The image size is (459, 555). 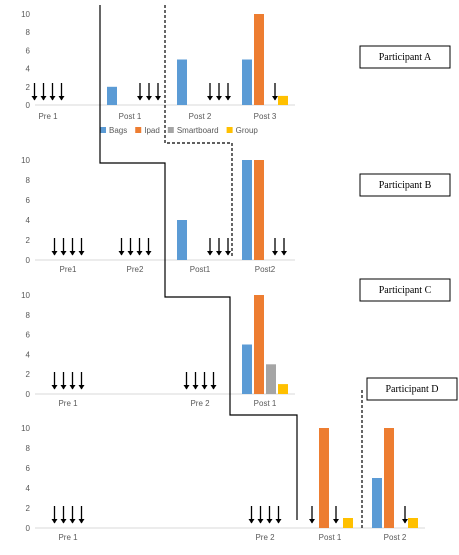 I want to click on participant-label: Participant C, so click(x=405, y=290).